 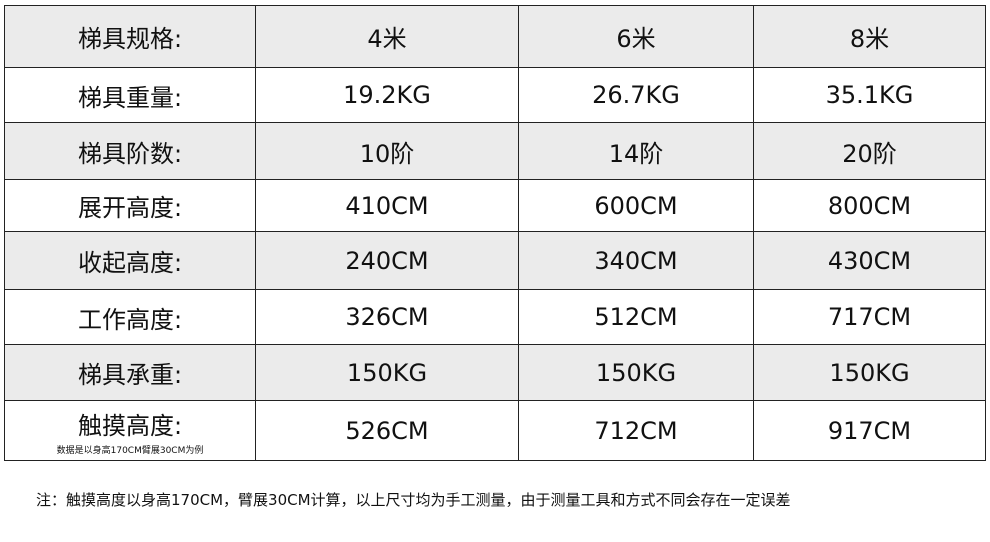 I want to click on cell-value: 526CM, so click(x=387, y=430).